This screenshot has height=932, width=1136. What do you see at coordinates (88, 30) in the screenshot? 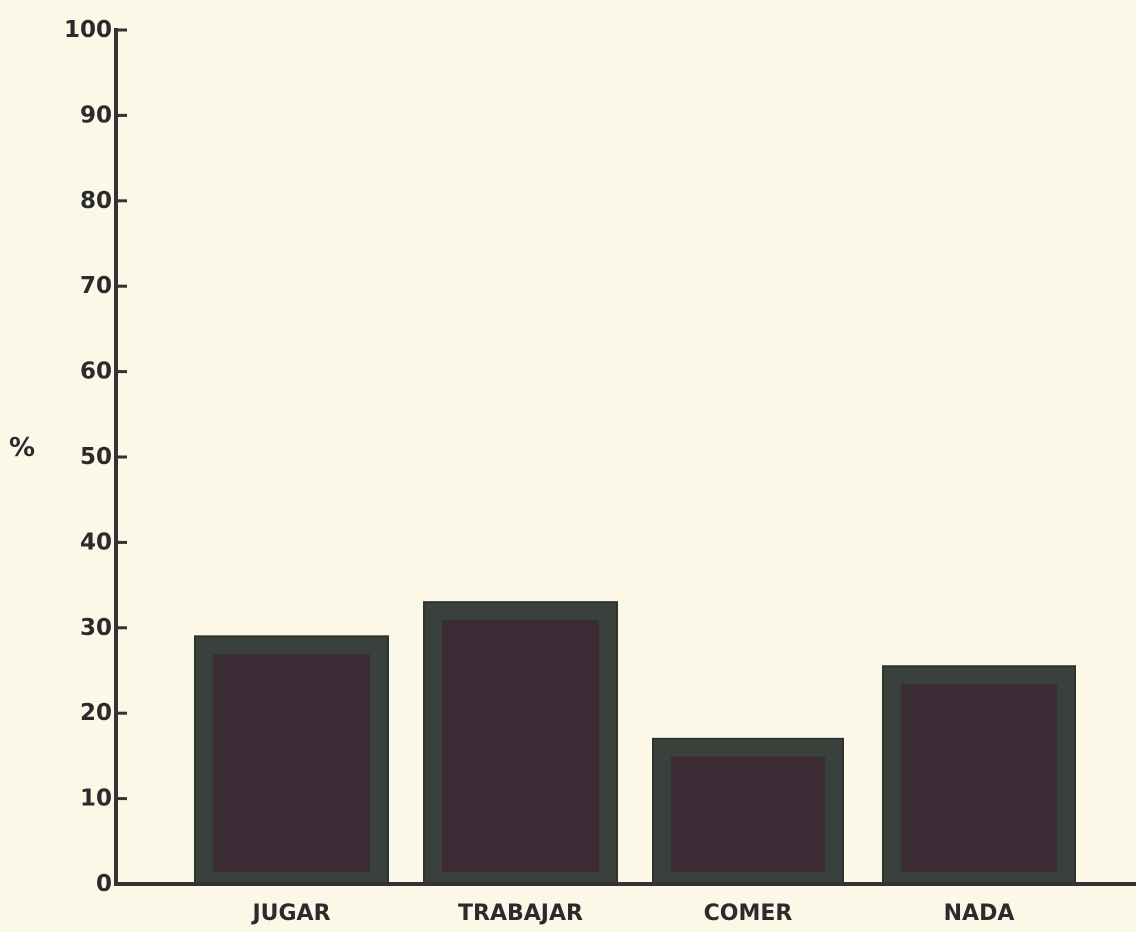
I see `y-tick-label: 100` at bounding box center [88, 30].